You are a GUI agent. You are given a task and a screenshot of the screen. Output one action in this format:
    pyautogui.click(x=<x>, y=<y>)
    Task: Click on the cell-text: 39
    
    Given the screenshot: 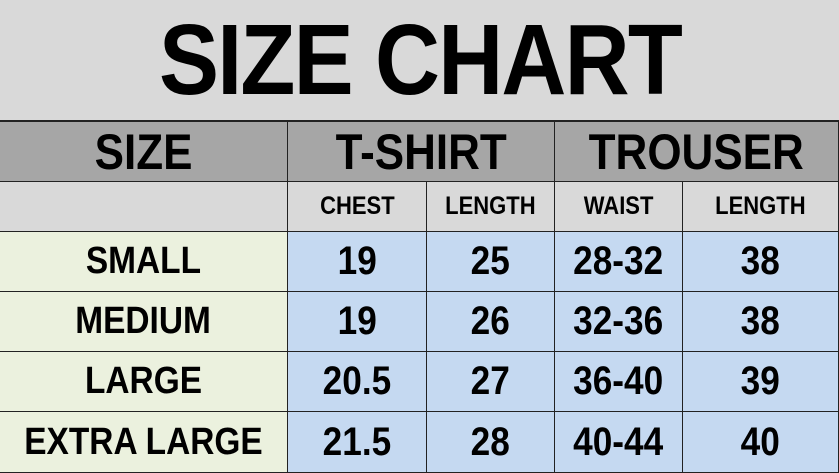 What is the action you would take?
    pyautogui.click(x=760, y=381)
    